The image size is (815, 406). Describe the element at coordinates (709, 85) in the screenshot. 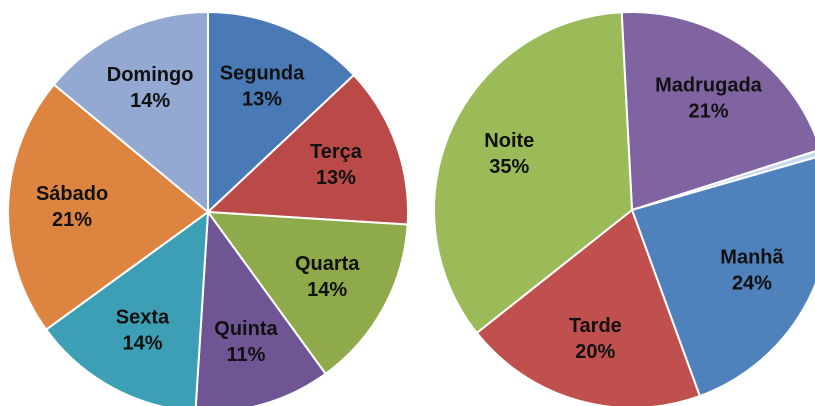

I see `slice-label: Madrugada` at that location.